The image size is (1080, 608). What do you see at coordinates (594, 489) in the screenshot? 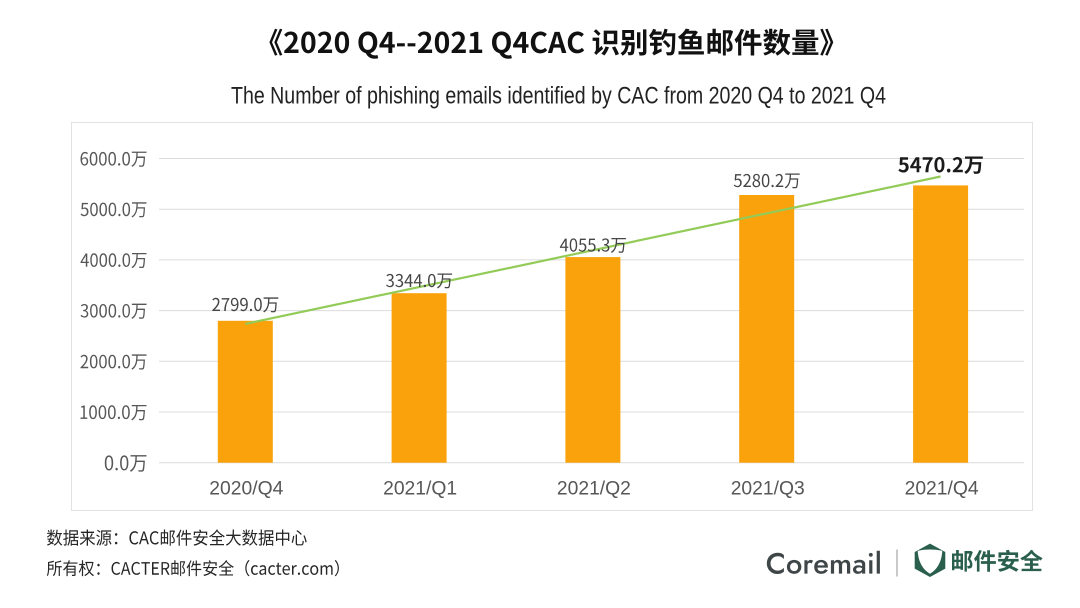
I see `svg-text: 2021/Q2` at bounding box center [594, 489].